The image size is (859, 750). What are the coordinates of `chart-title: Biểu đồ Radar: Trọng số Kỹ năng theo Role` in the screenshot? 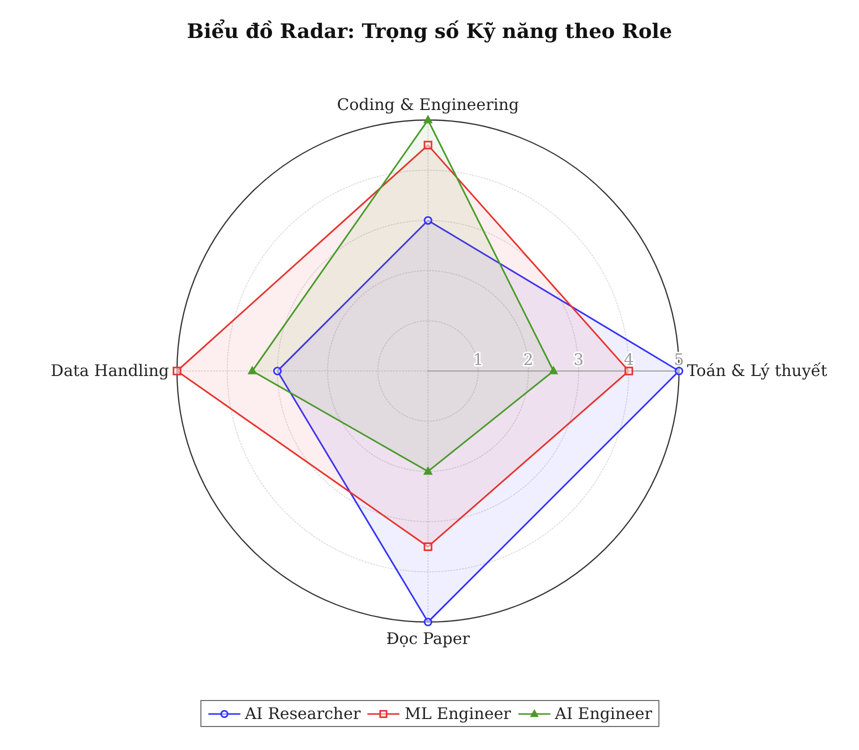 It's located at (430, 31).